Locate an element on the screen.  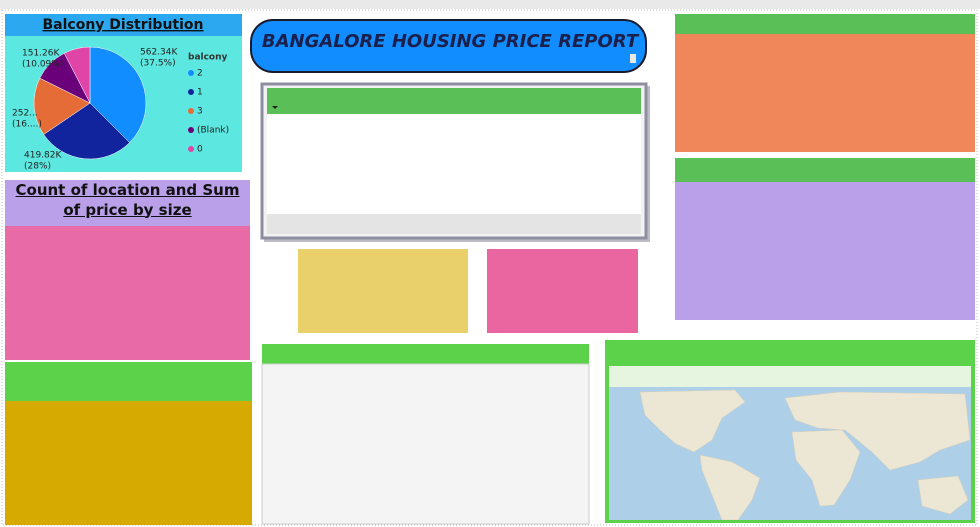
legend-label: (Blank) is located at coordinates (213, 131).